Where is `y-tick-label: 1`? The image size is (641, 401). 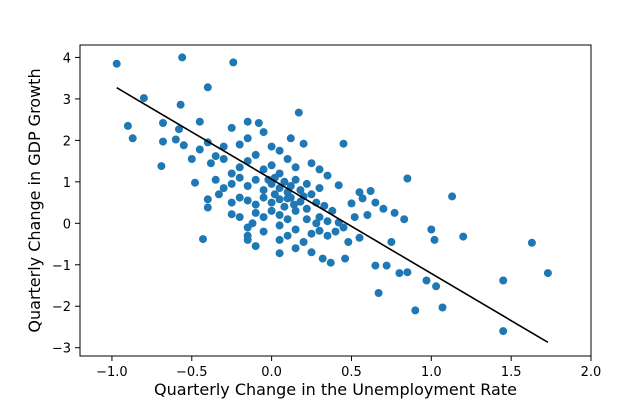 y-tick-label: 1 is located at coordinates (67, 183).